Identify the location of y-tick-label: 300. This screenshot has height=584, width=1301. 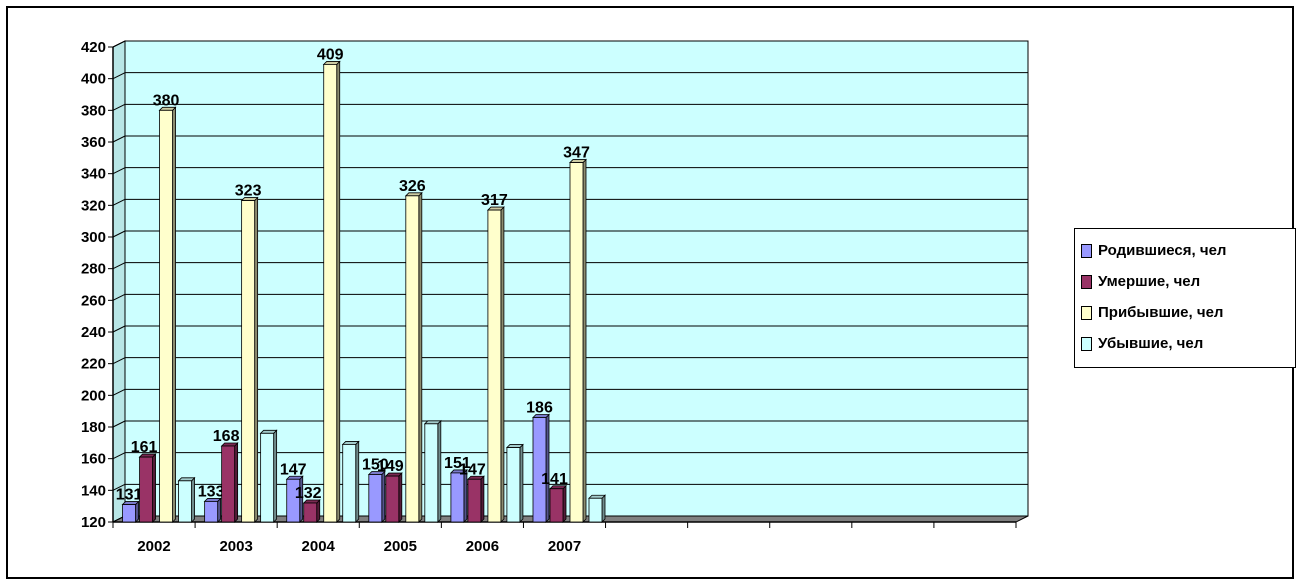
(93, 237).